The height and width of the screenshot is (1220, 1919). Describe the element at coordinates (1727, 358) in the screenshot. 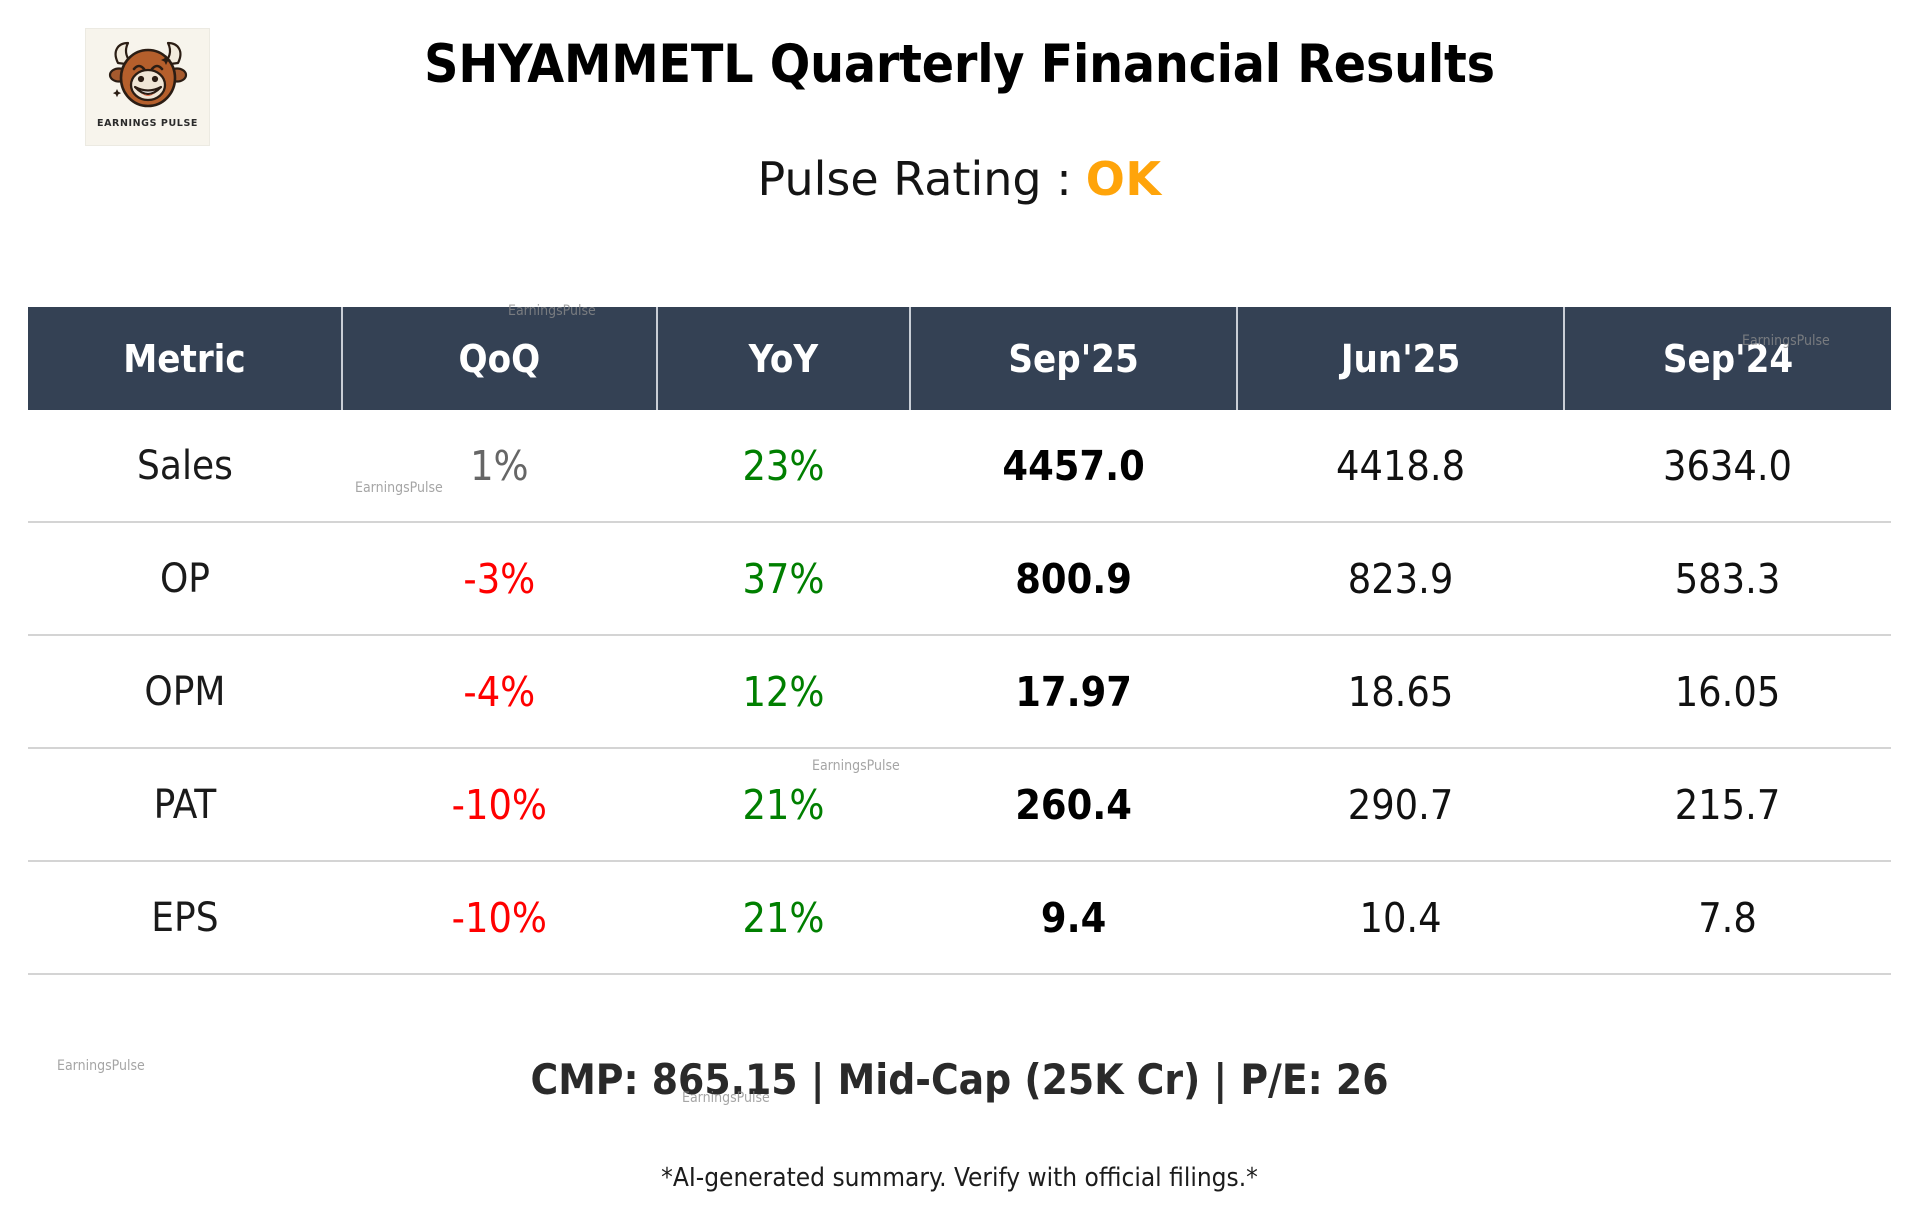

I see `column-header-sep24: Sep'24` at that location.